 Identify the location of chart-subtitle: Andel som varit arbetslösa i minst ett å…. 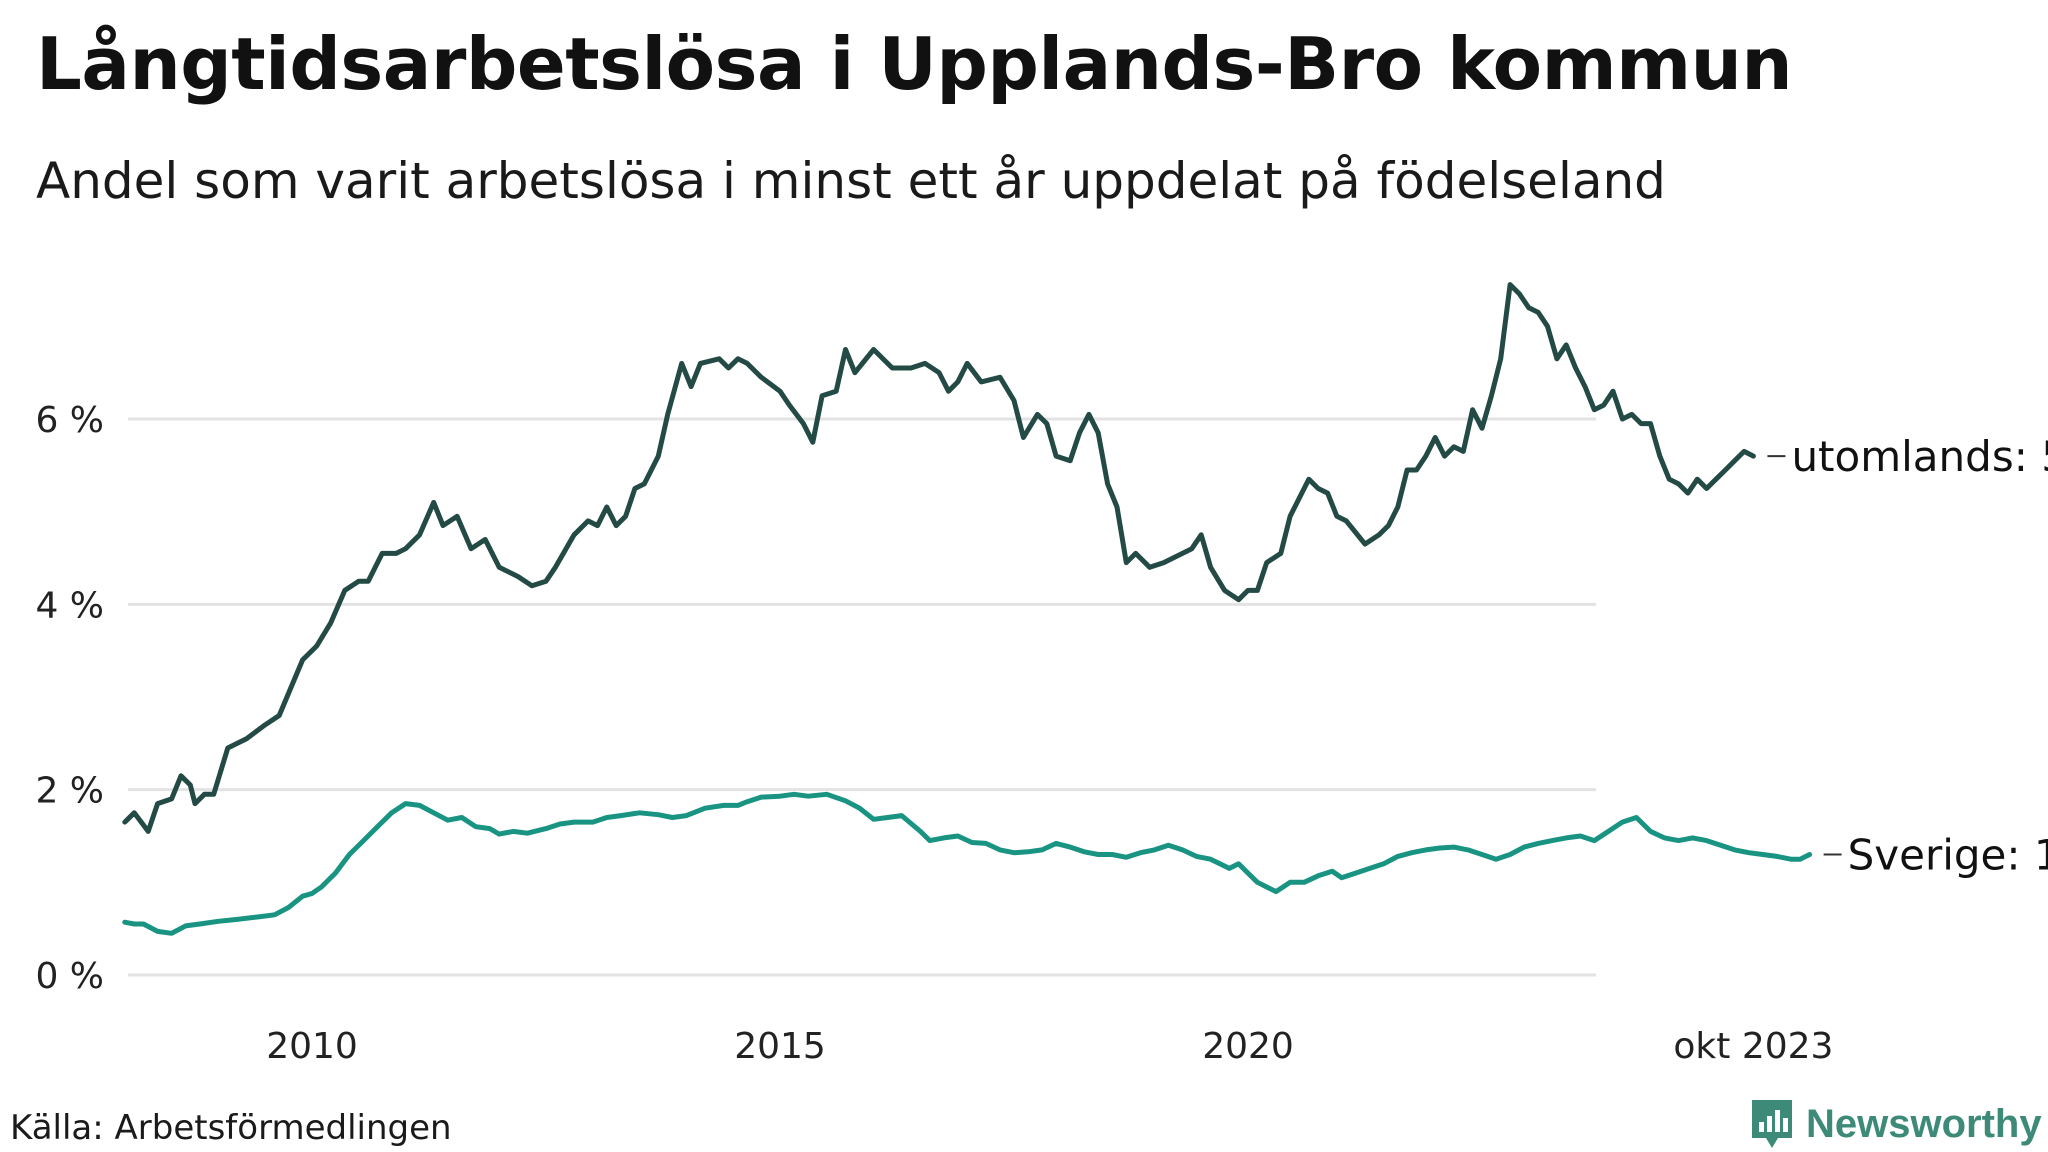
(851, 181).